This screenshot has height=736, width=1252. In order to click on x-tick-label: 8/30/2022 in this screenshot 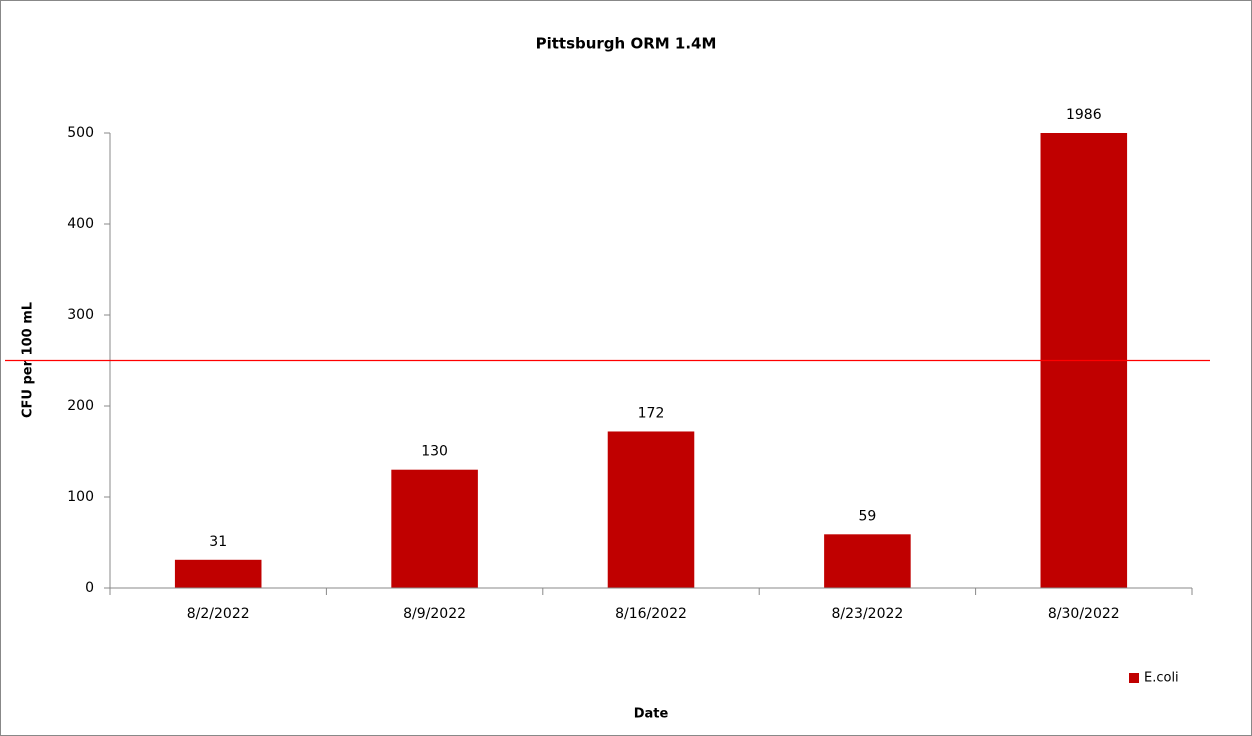, I will do `click(1084, 614)`.